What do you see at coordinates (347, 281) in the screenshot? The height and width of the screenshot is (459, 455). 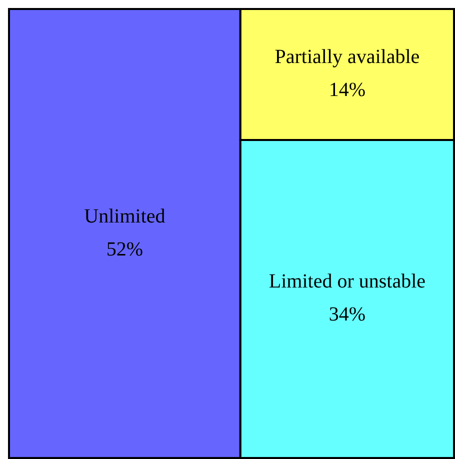 I see `category-label: Limited or unstable` at bounding box center [347, 281].